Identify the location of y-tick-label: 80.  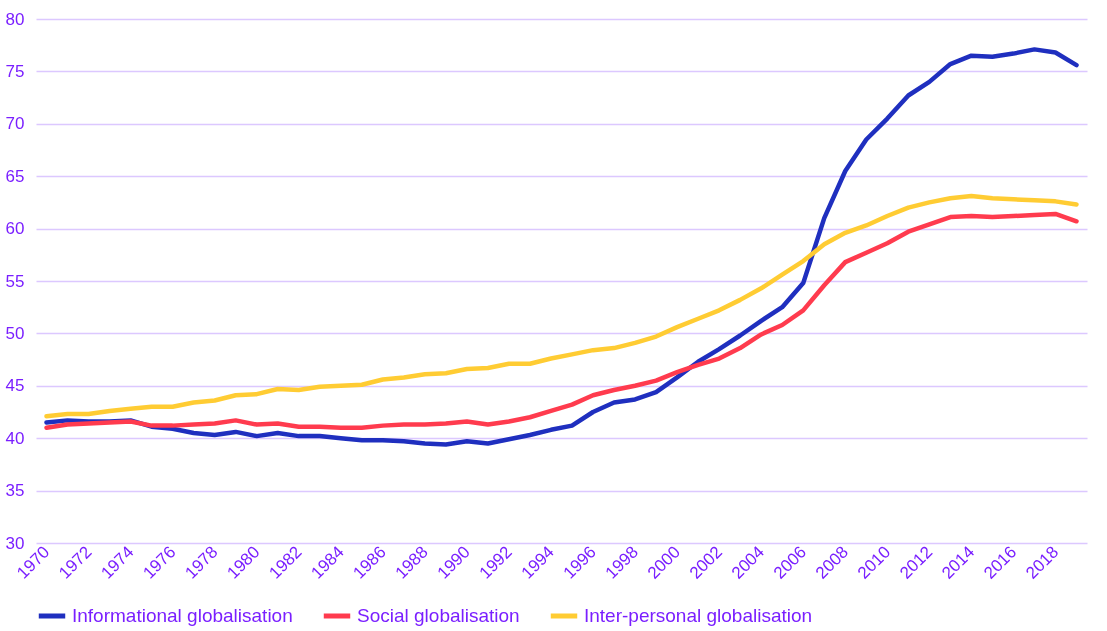
(15, 19).